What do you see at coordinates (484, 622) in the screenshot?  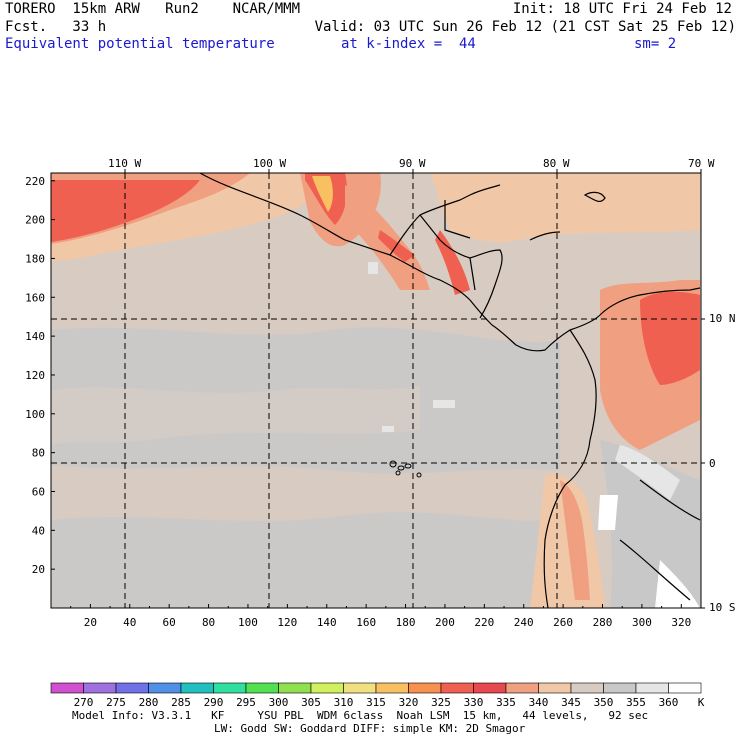 I see `x-tick-label: 220` at bounding box center [484, 622].